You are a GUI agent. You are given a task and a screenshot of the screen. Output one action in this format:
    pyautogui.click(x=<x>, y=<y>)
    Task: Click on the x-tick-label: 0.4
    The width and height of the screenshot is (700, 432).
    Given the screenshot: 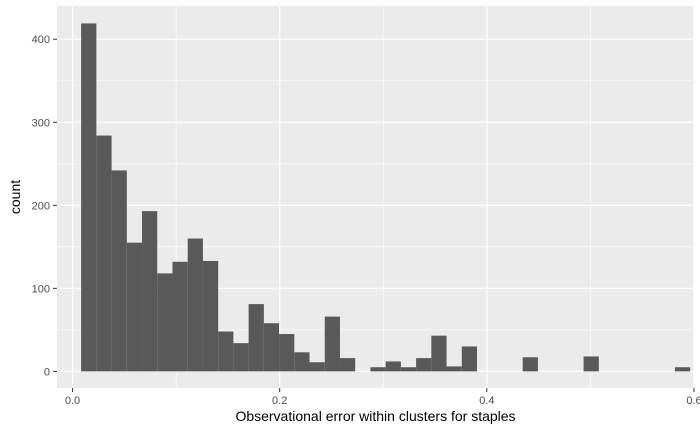 What is the action you would take?
    pyautogui.click(x=486, y=401)
    